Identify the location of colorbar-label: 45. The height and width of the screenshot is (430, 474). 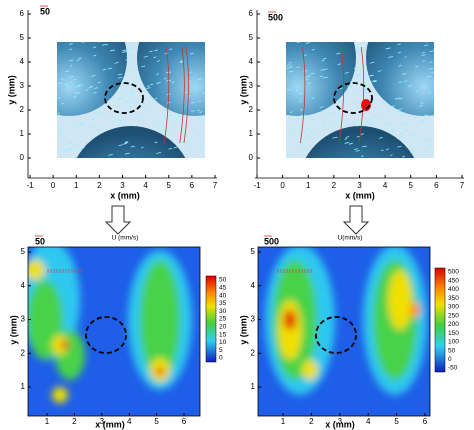
(223, 288).